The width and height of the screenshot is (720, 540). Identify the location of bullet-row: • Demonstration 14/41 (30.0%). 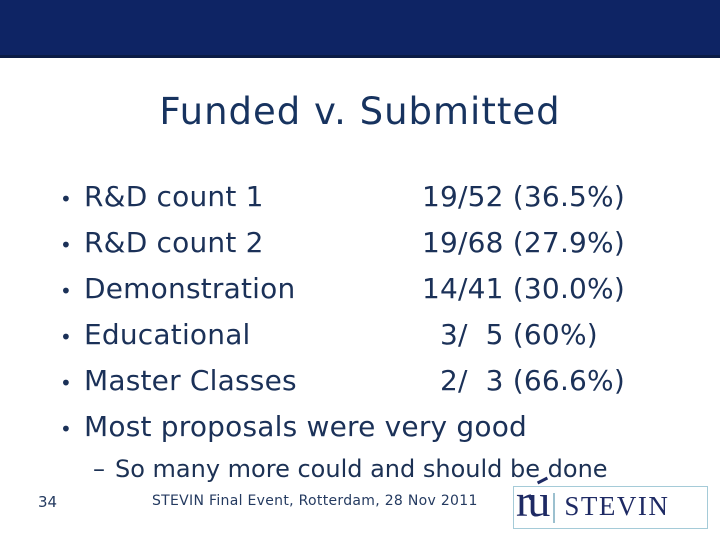
(374, 289).